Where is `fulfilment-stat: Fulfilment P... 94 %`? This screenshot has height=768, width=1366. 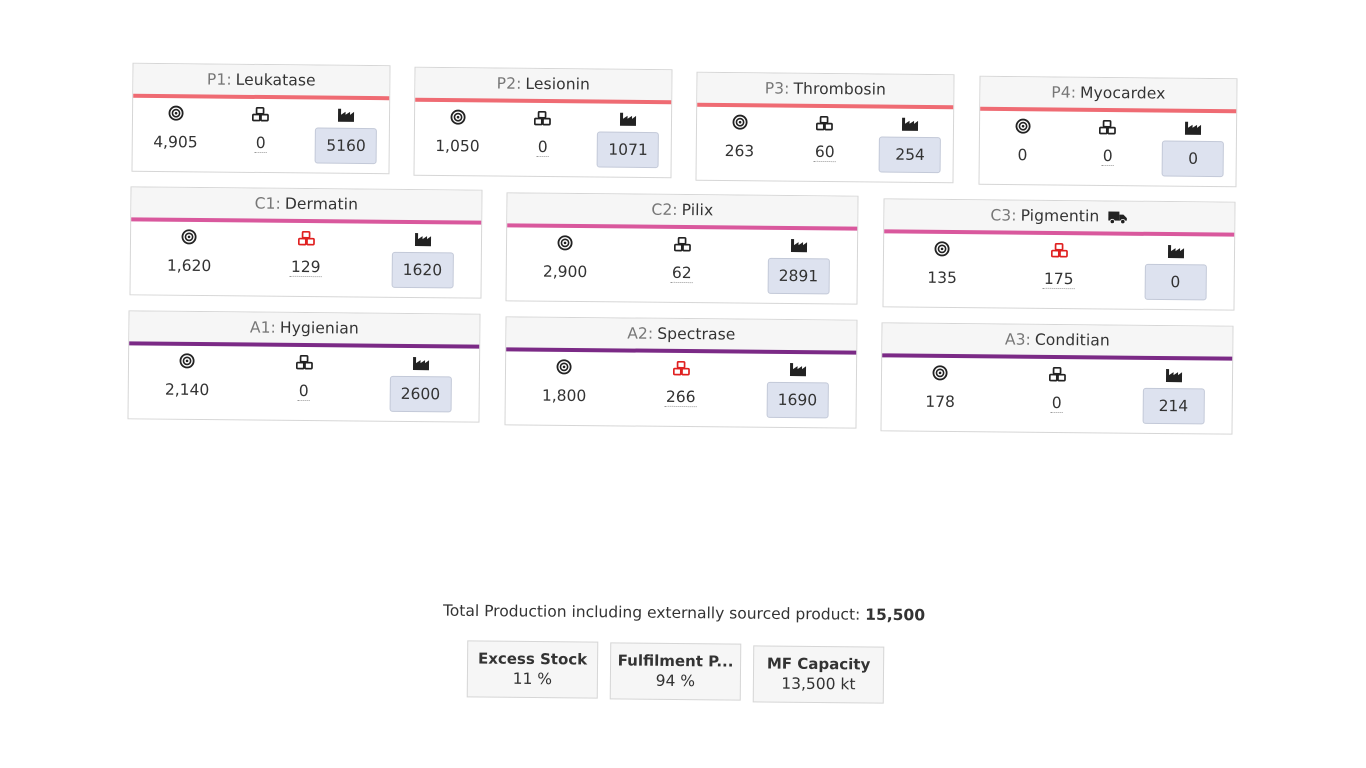
fulfilment-stat: Fulfilment P... 94 % is located at coordinates (675, 671).